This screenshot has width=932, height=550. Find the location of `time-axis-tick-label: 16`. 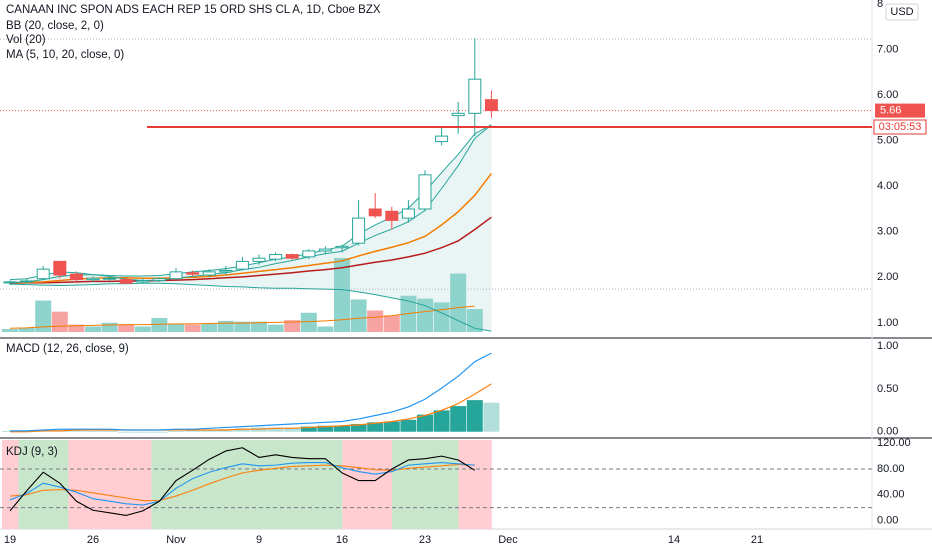

time-axis-tick-label: 16 is located at coordinates (342, 540).